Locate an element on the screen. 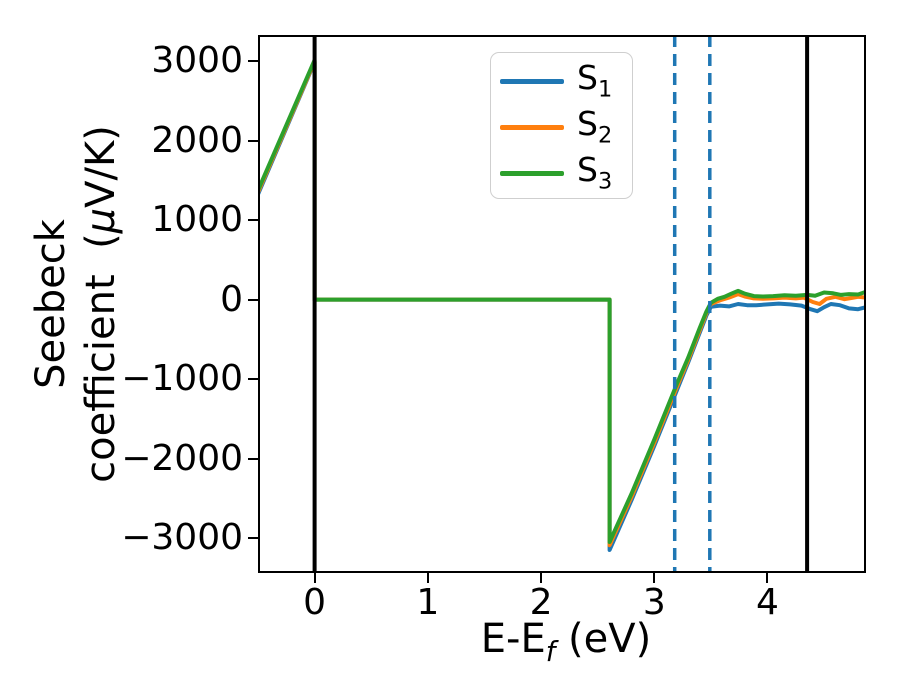 The image size is (900, 700). legend: S1 S2 S3 is located at coordinates (561, 125).